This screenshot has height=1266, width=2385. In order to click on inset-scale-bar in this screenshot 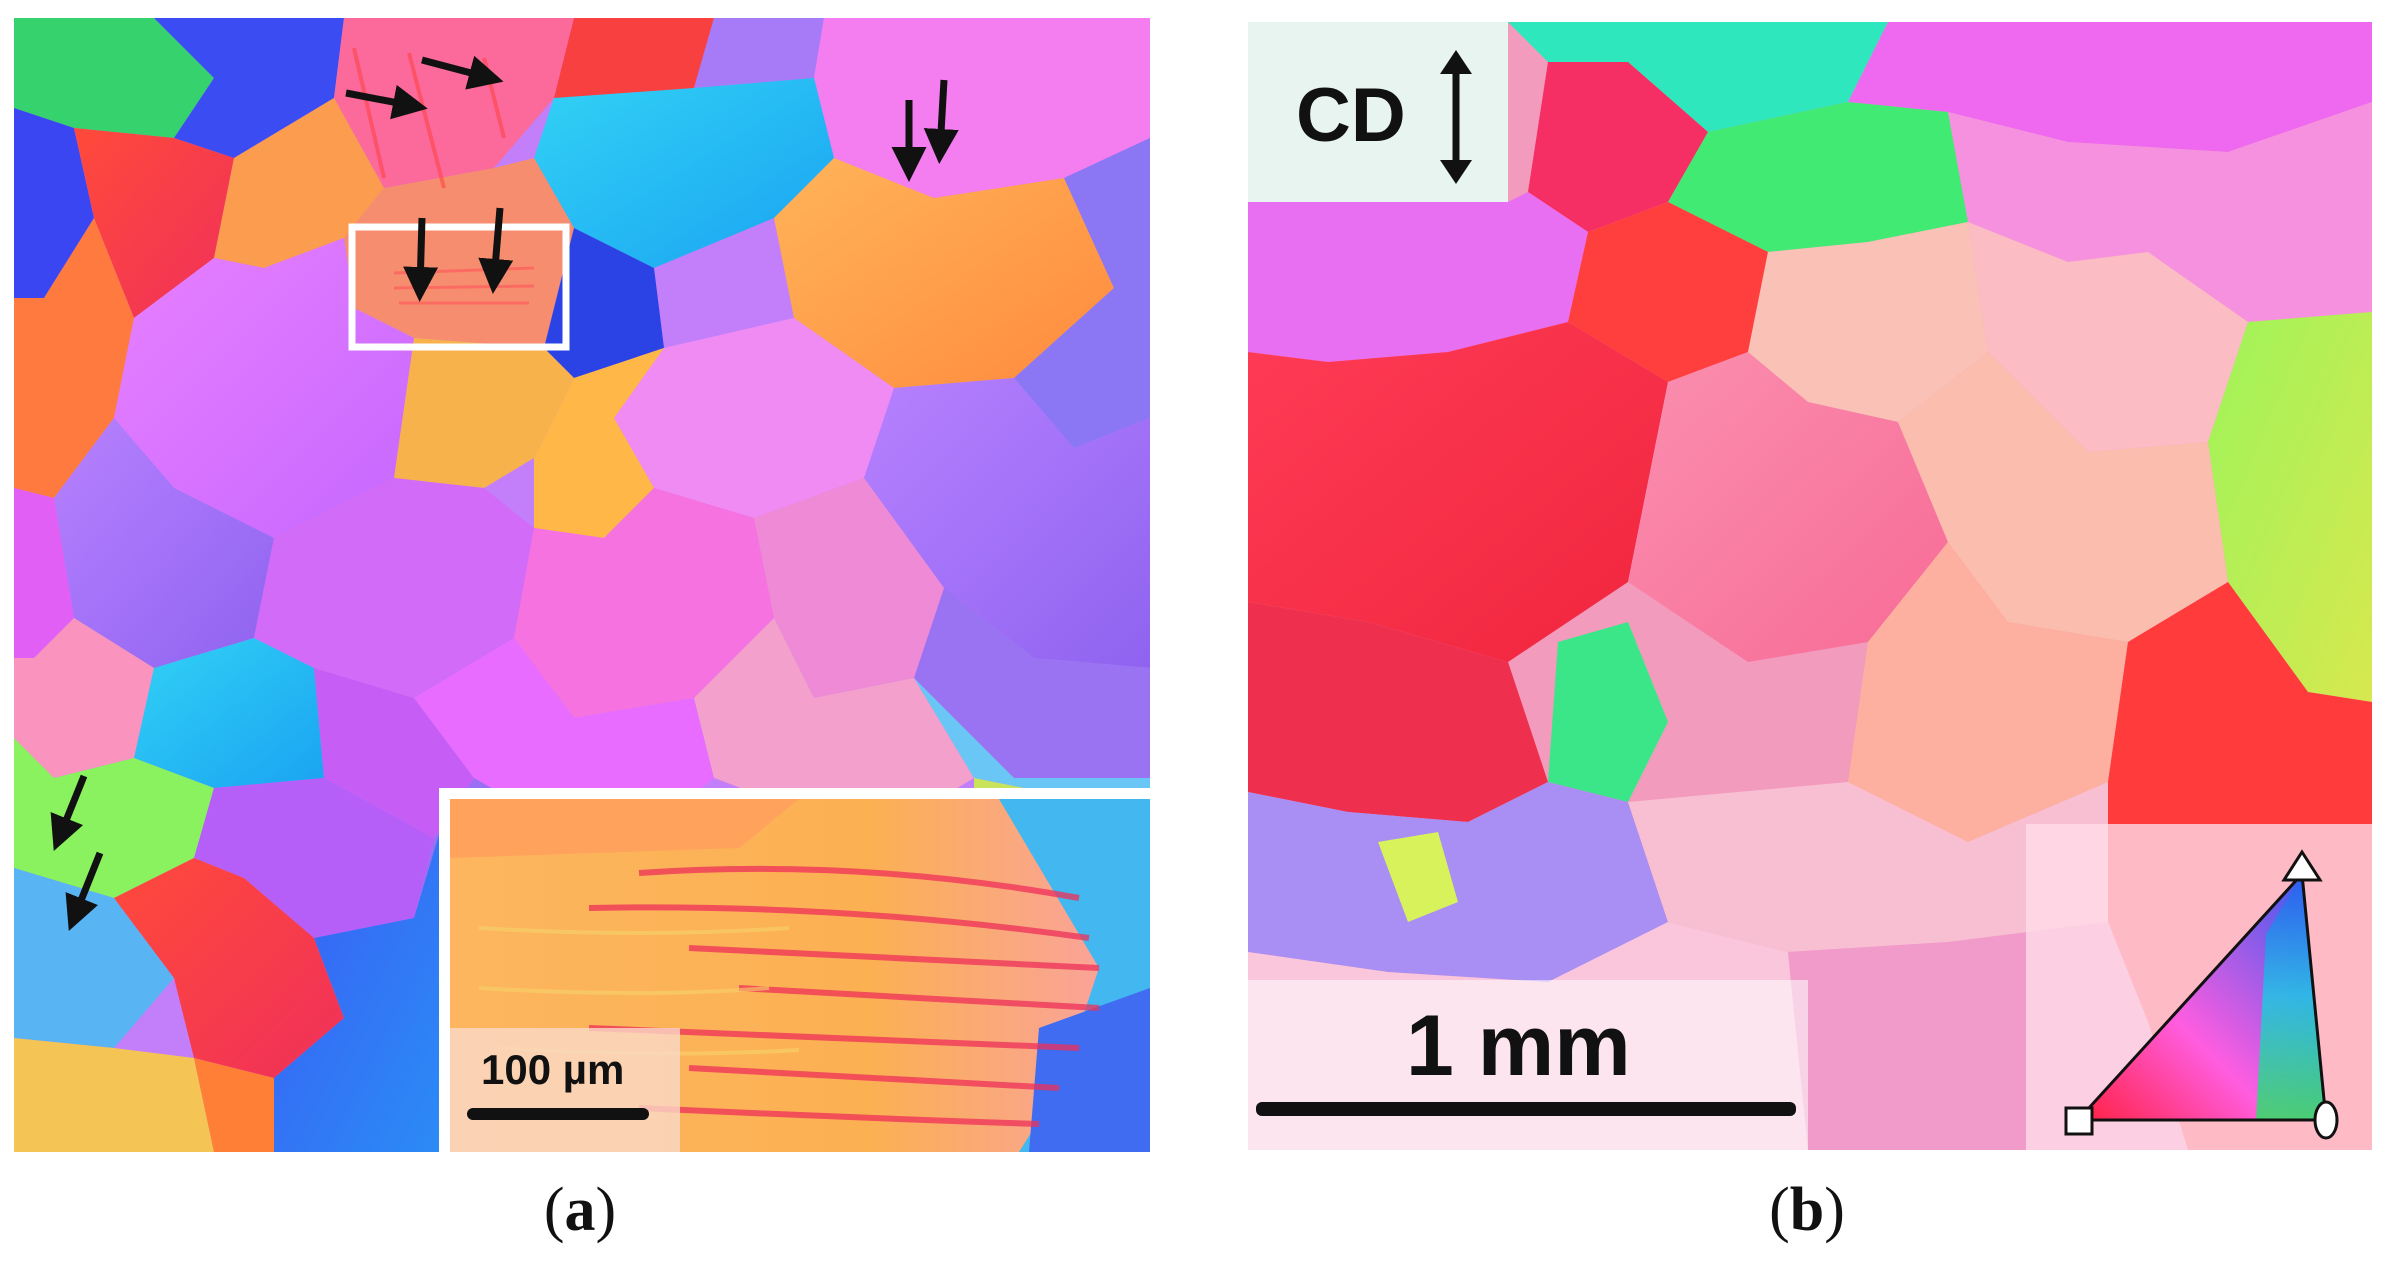, I will do `click(558, 1114)`.